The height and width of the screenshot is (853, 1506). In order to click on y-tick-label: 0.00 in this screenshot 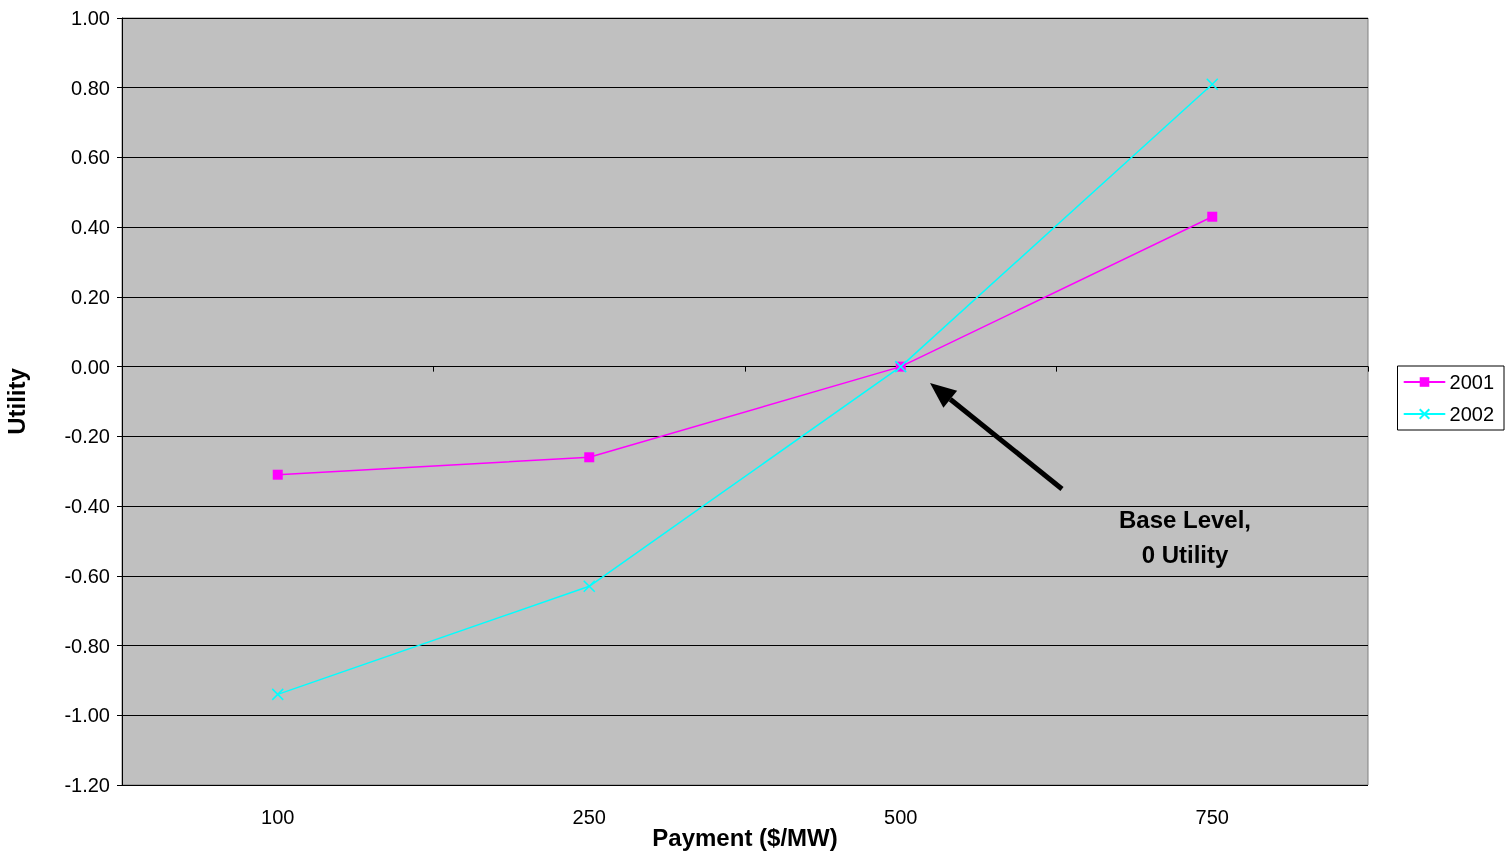, I will do `click(90, 366)`.